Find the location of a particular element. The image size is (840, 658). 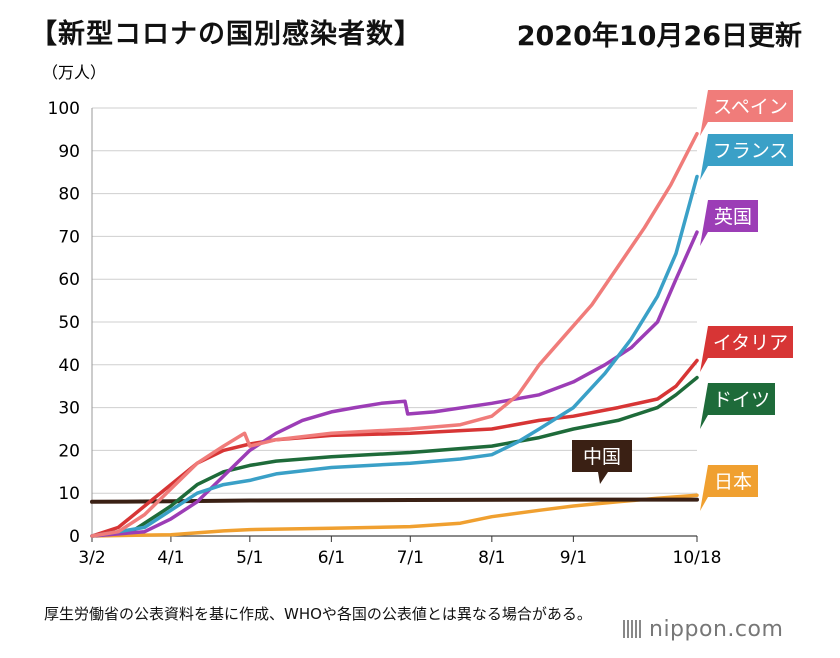

series-tag-label: スペイン is located at coordinates (750, 107).